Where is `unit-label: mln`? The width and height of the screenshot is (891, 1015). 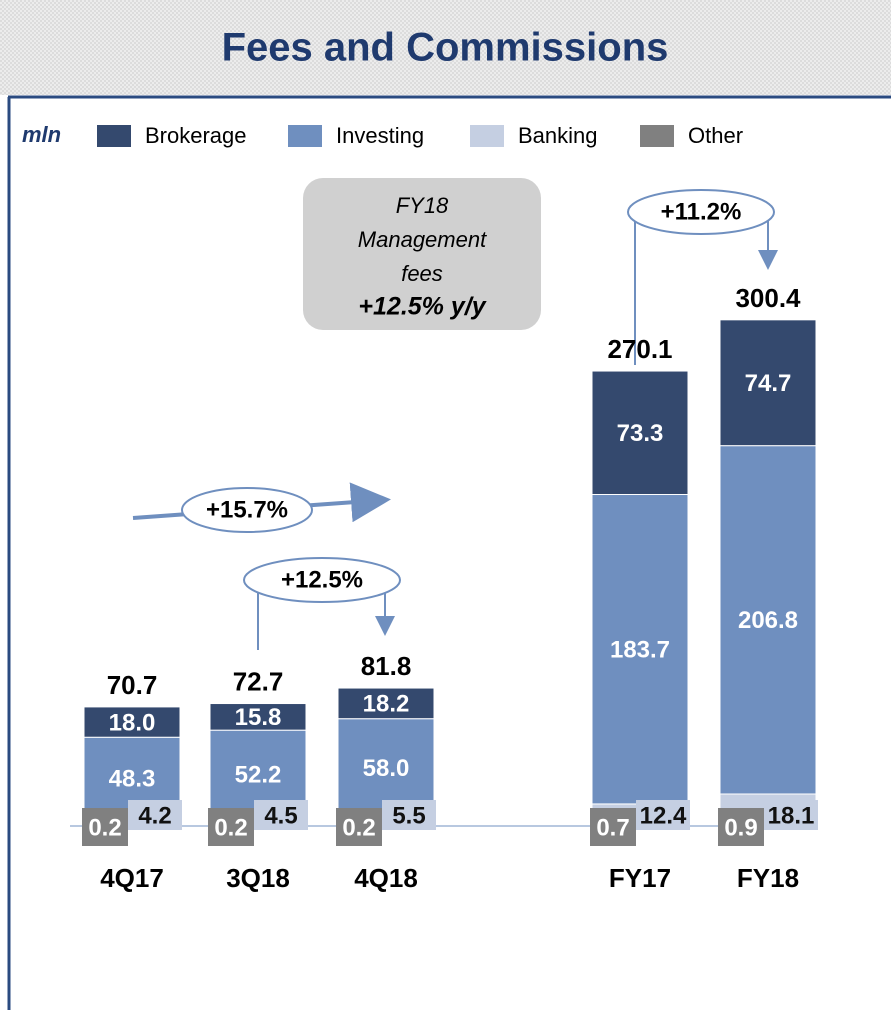 unit-label: mln is located at coordinates (41, 134).